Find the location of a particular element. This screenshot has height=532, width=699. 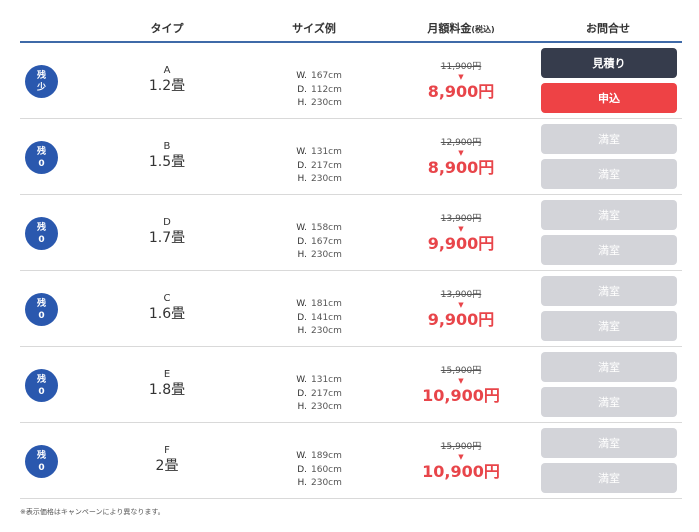

header-price: 月額料金(税込) is located at coordinates (460, 28).